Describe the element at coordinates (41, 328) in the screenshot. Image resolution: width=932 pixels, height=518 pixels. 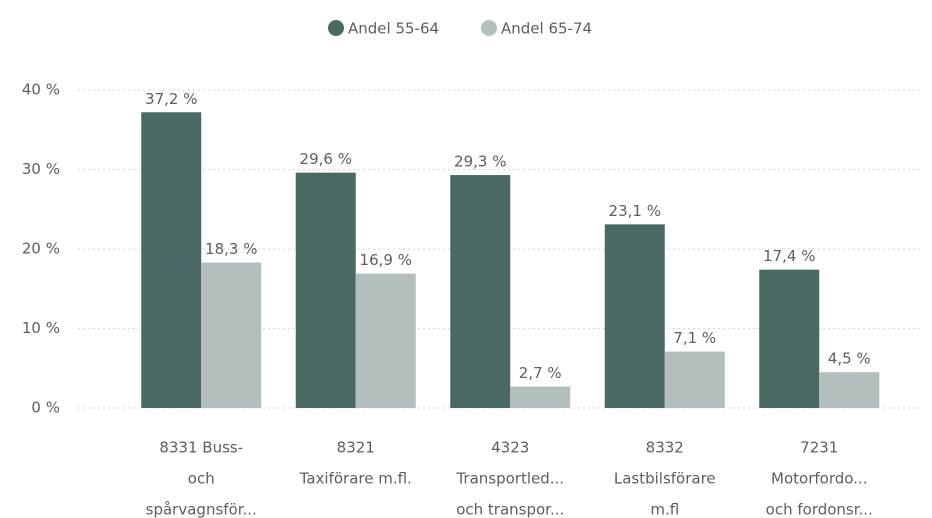
I see `y-tick-label: 10 %` at that location.